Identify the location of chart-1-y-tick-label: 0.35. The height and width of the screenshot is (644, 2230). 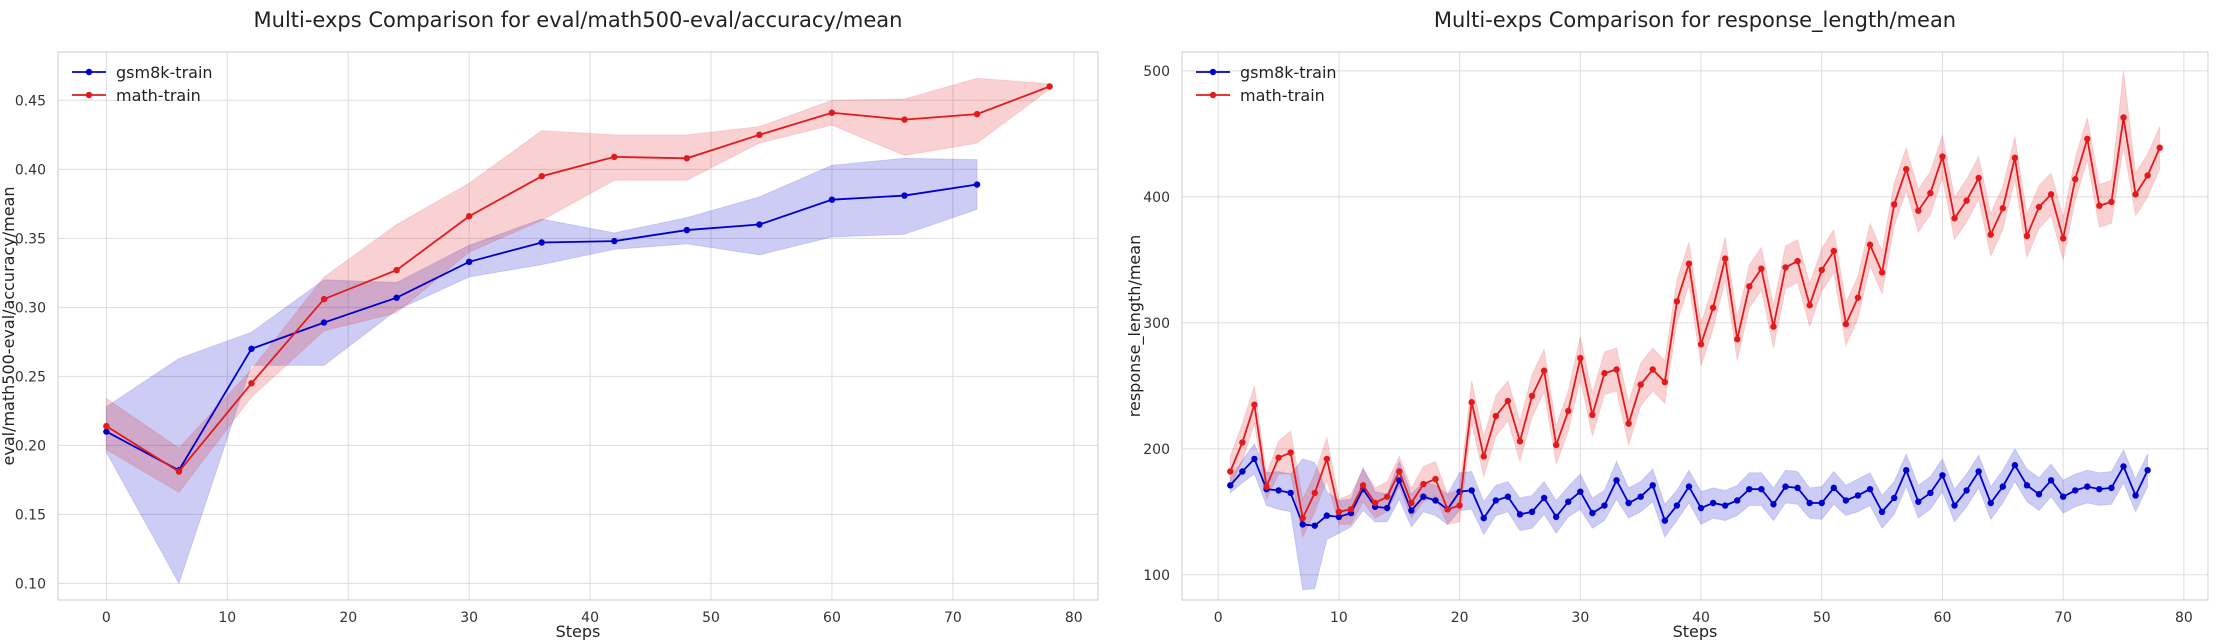
(30, 239).